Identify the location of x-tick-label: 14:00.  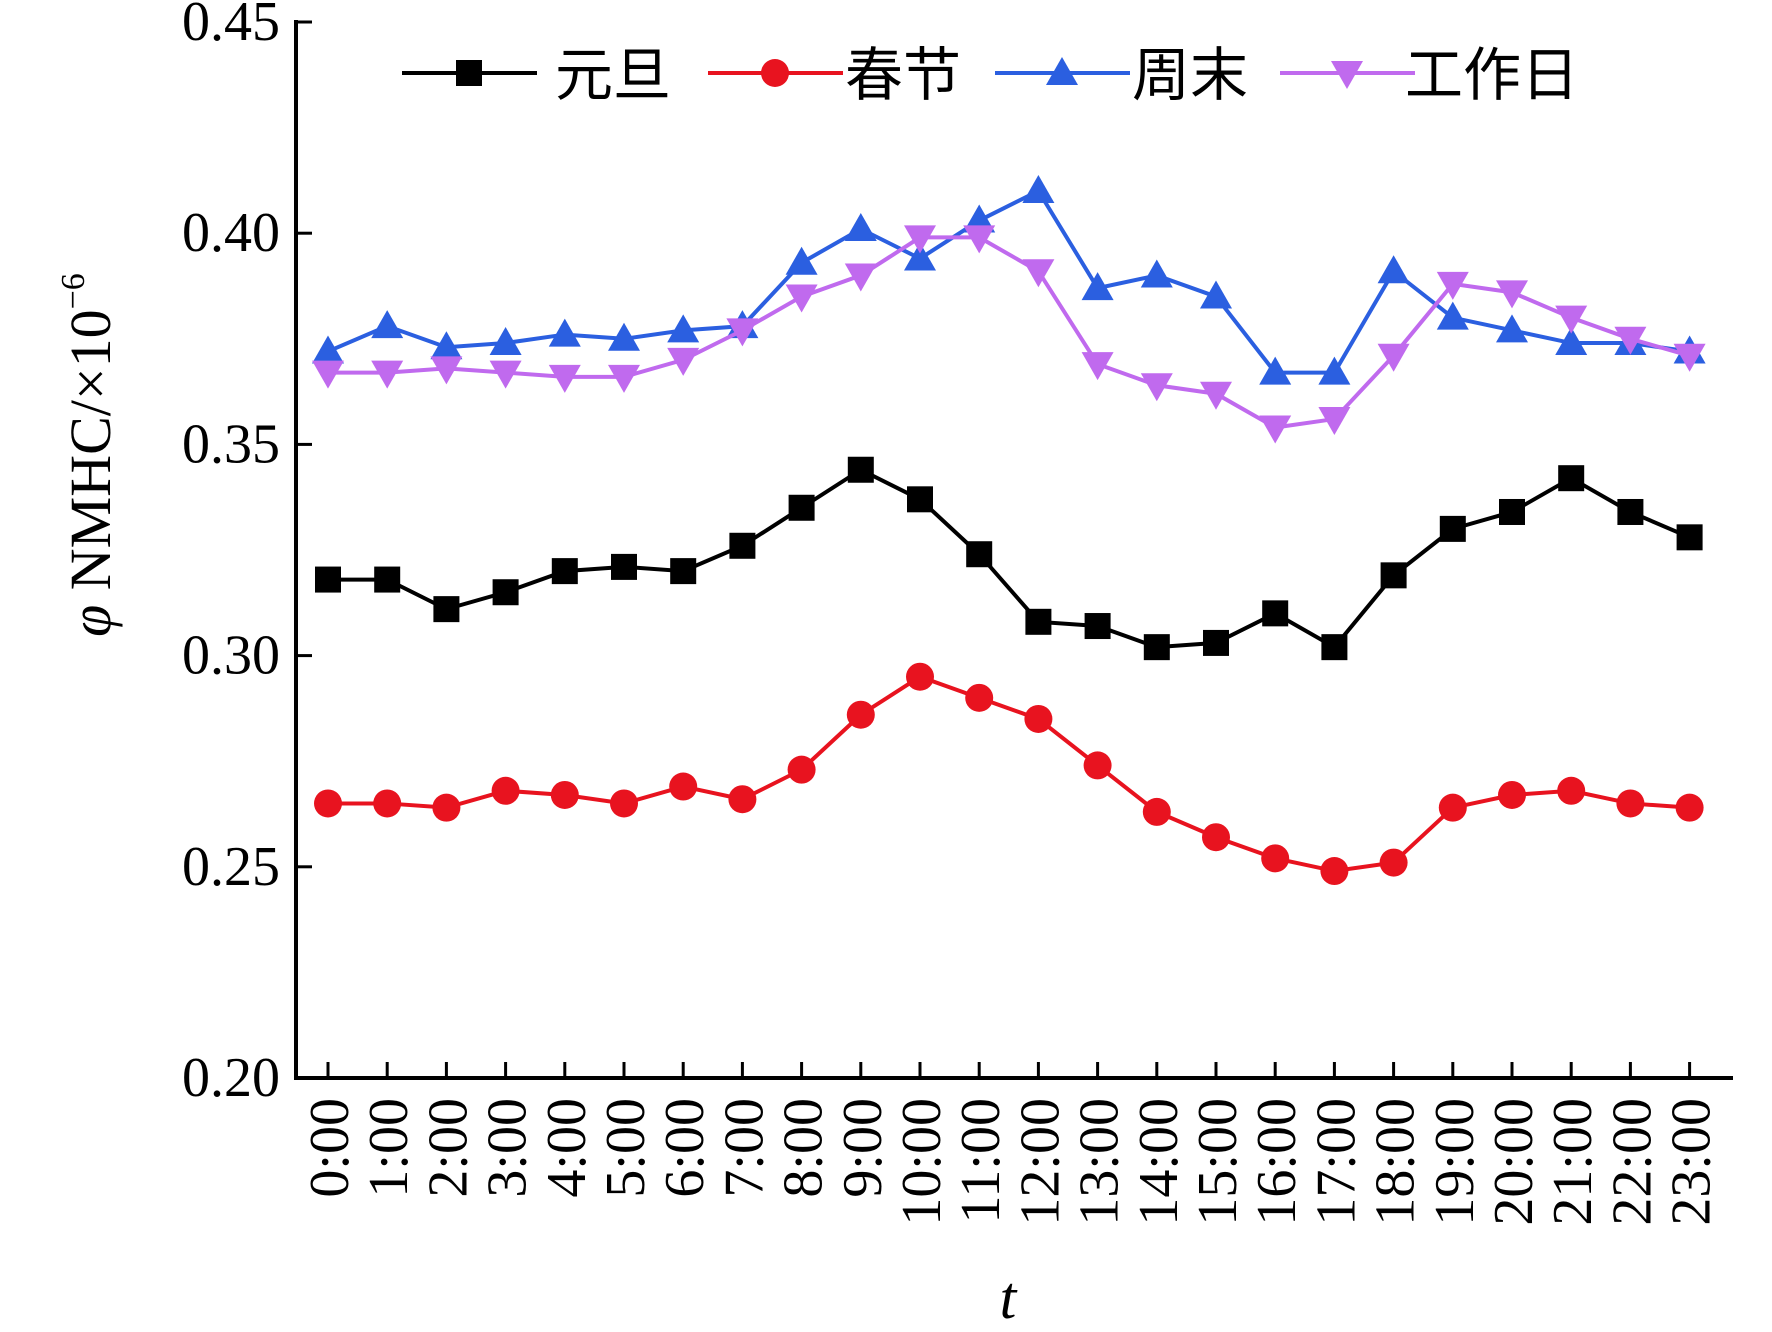
(1159, 1162).